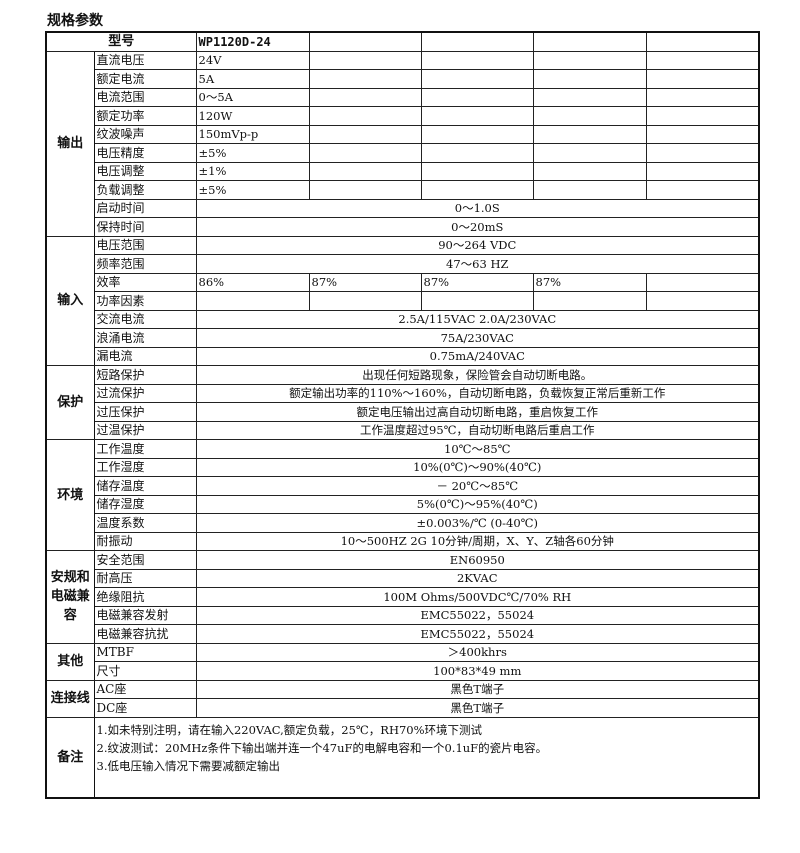 This screenshot has width=800, height=853. Describe the element at coordinates (145, 430) in the screenshot. I see `row-label: 过温保护` at that location.